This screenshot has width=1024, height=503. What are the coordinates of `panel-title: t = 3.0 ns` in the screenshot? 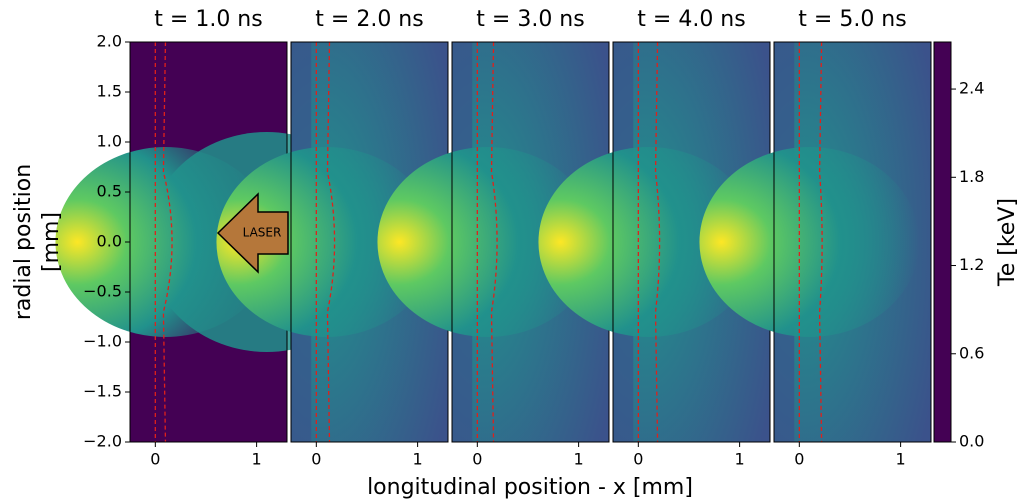 It's located at (530, 19).